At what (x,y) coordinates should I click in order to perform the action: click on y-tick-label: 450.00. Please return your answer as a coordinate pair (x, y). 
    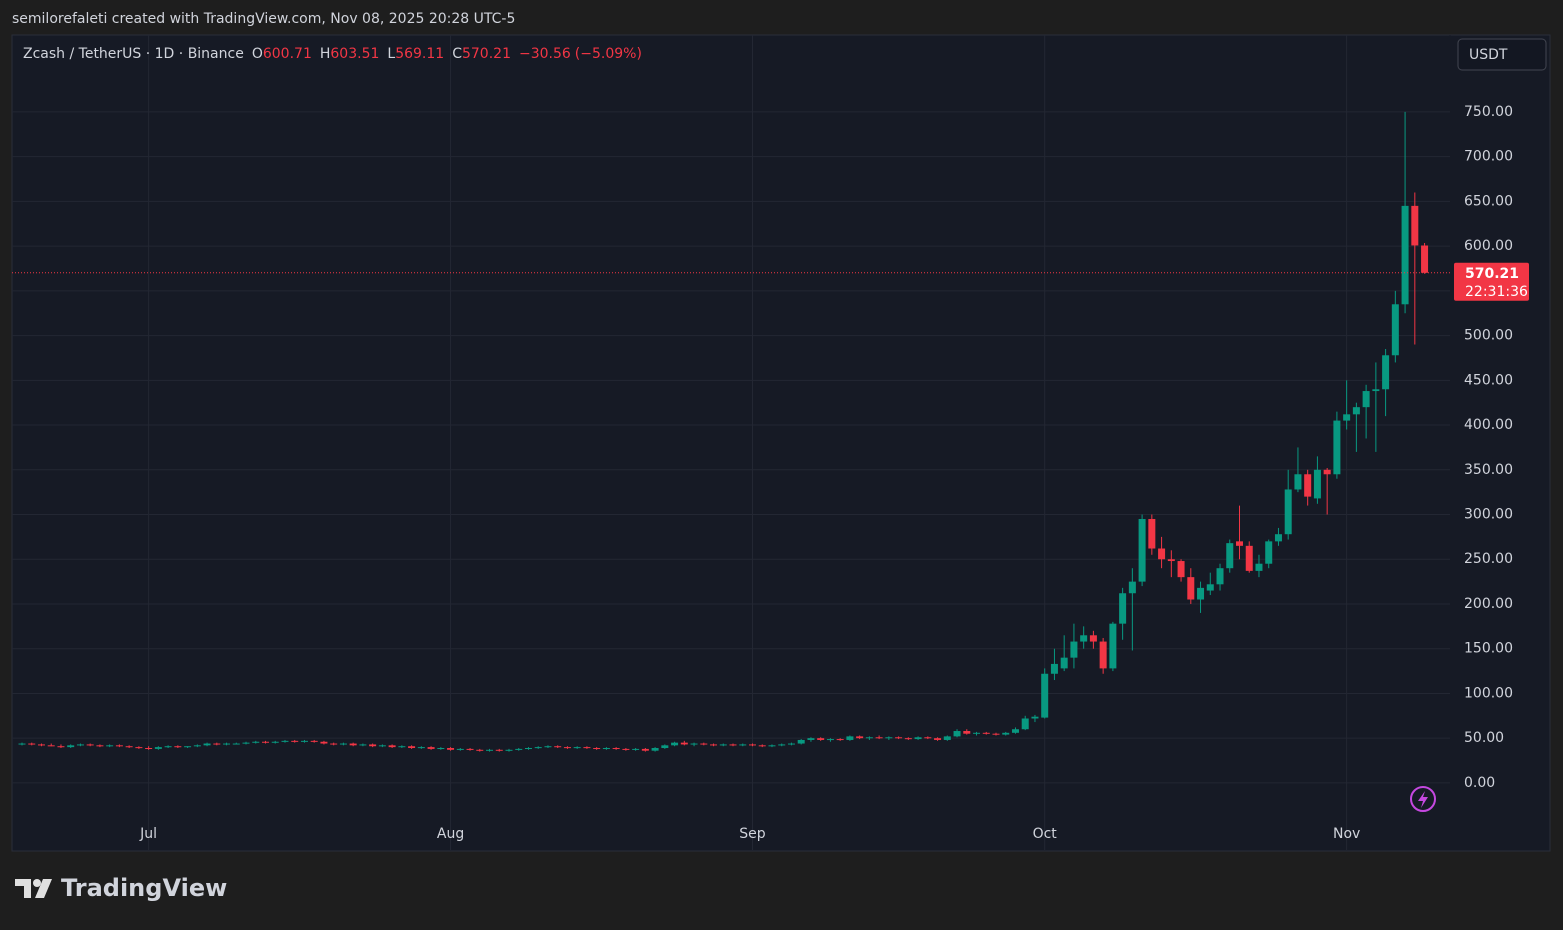
    Looking at the image, I should click on (1488, 380).